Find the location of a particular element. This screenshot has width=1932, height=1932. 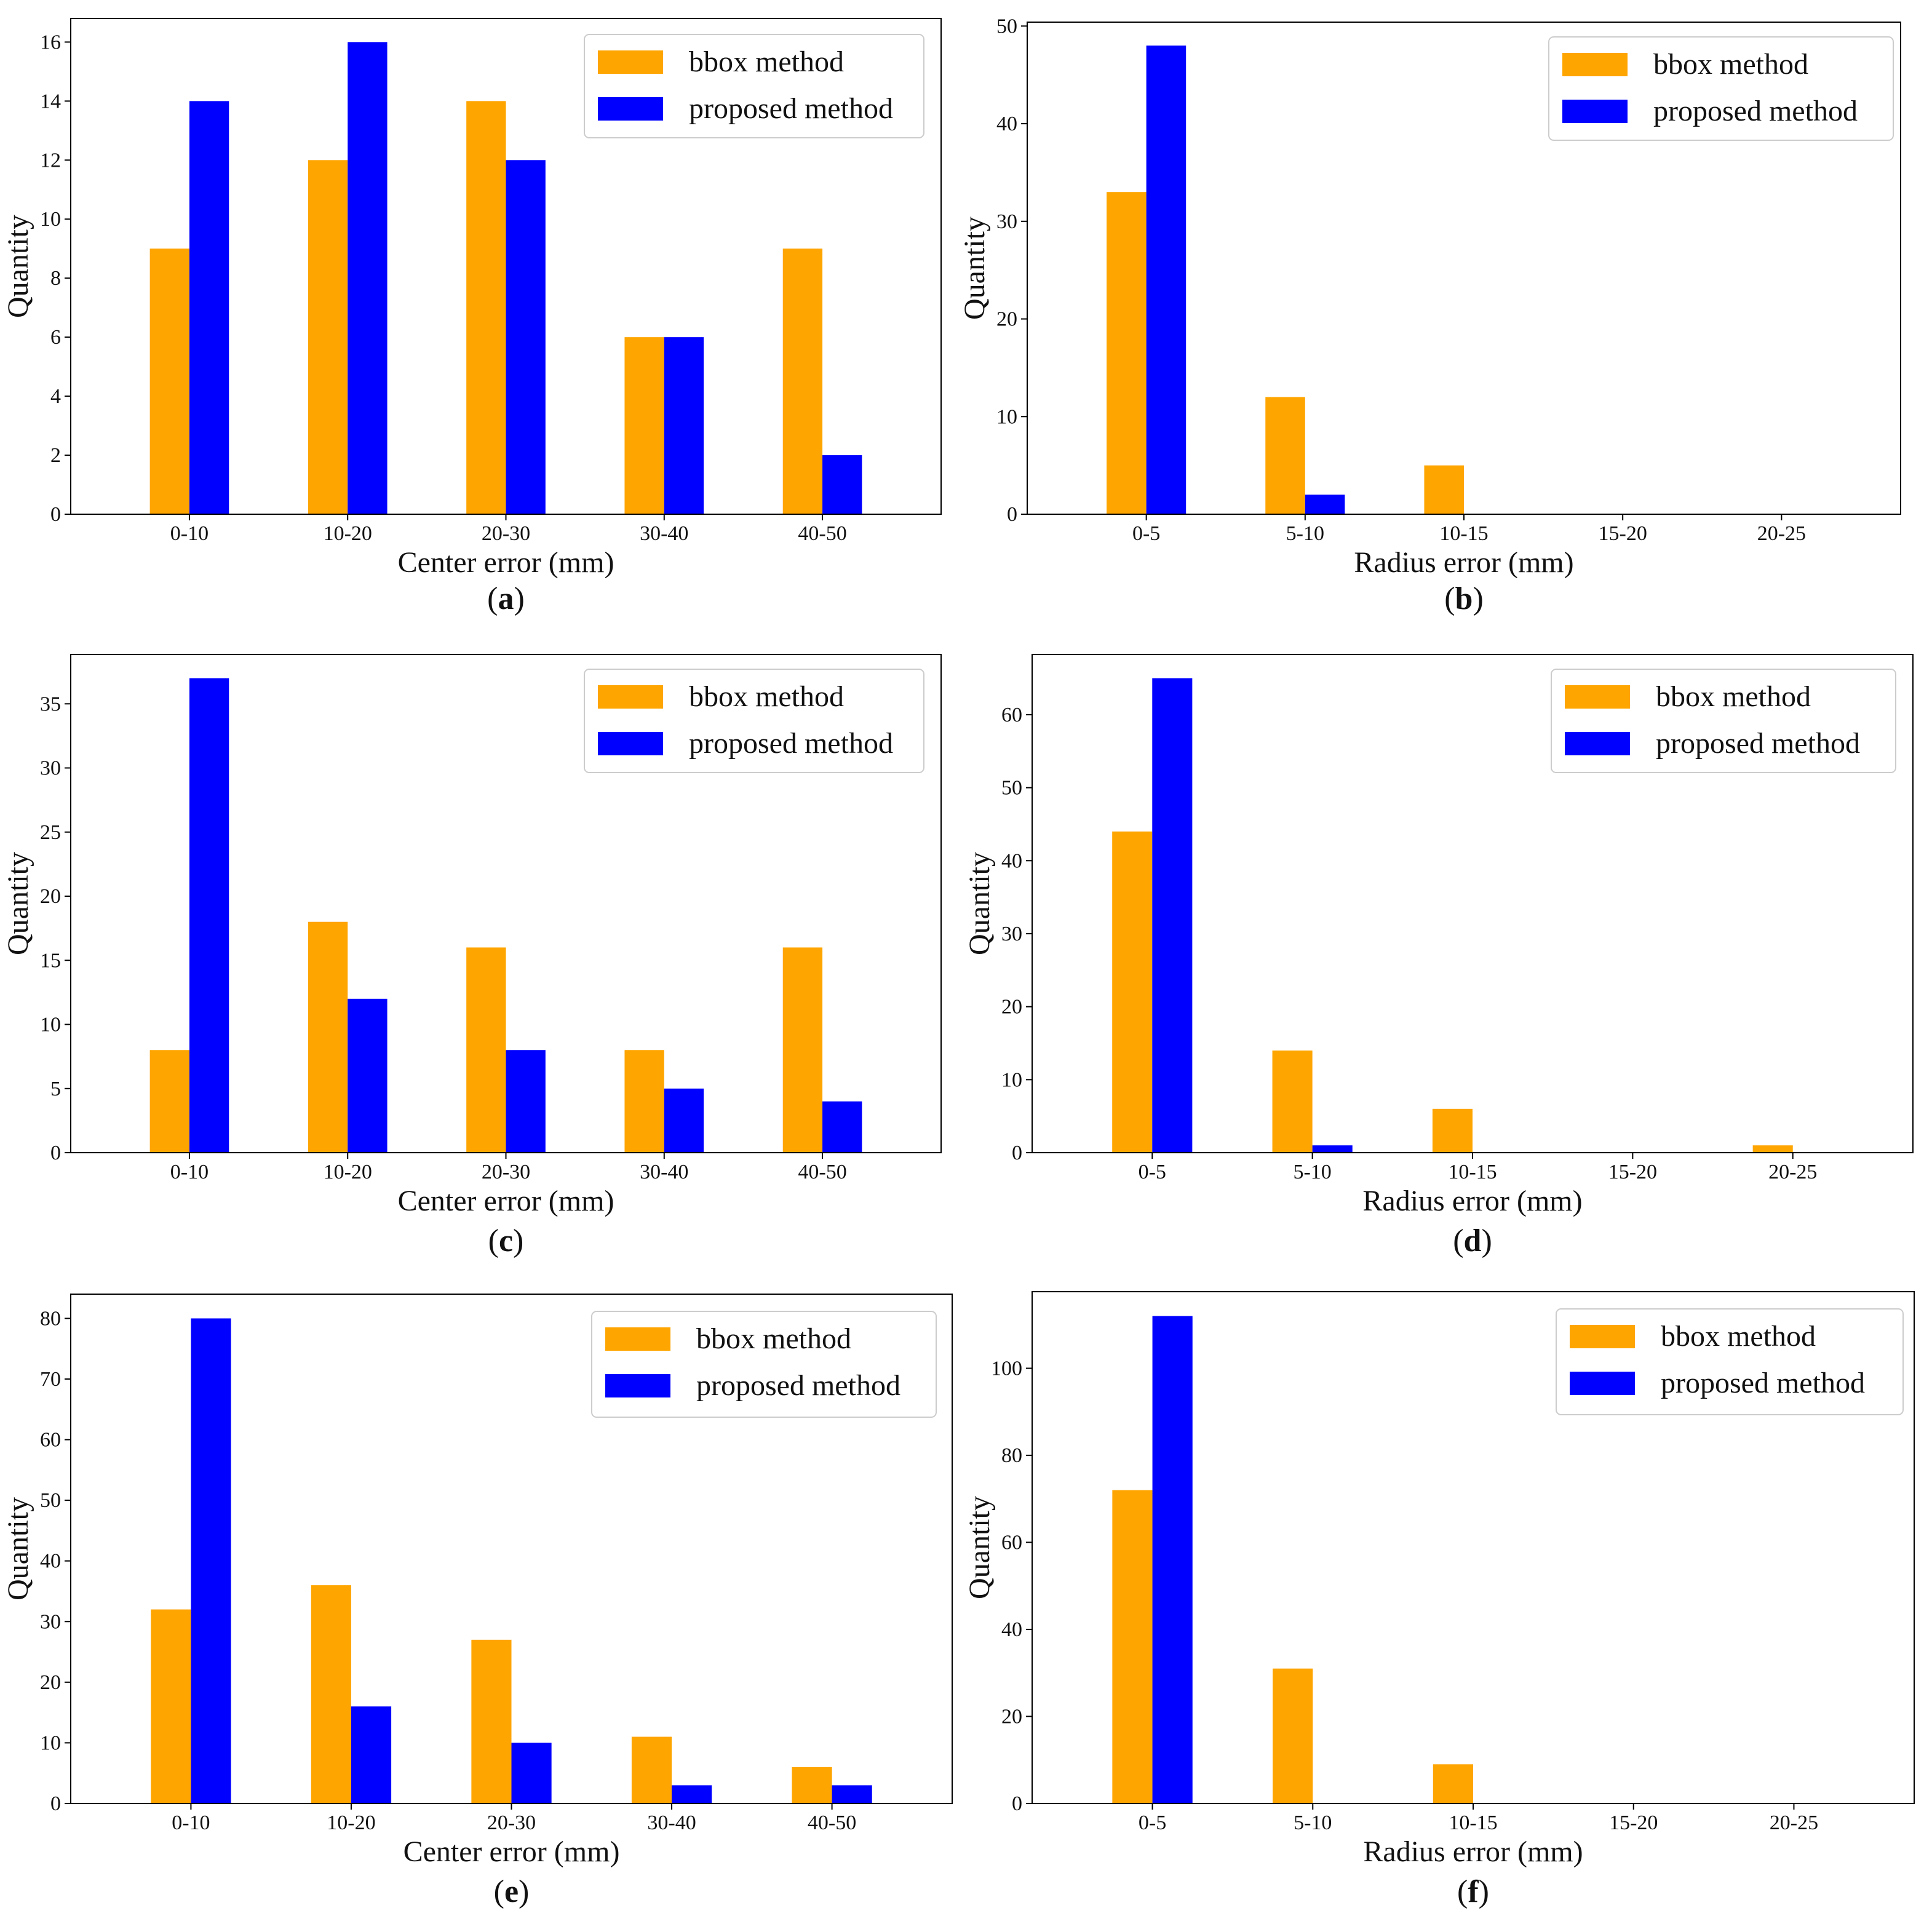

x-tick-label: 30-40 is located at coordinates (664, 1172).